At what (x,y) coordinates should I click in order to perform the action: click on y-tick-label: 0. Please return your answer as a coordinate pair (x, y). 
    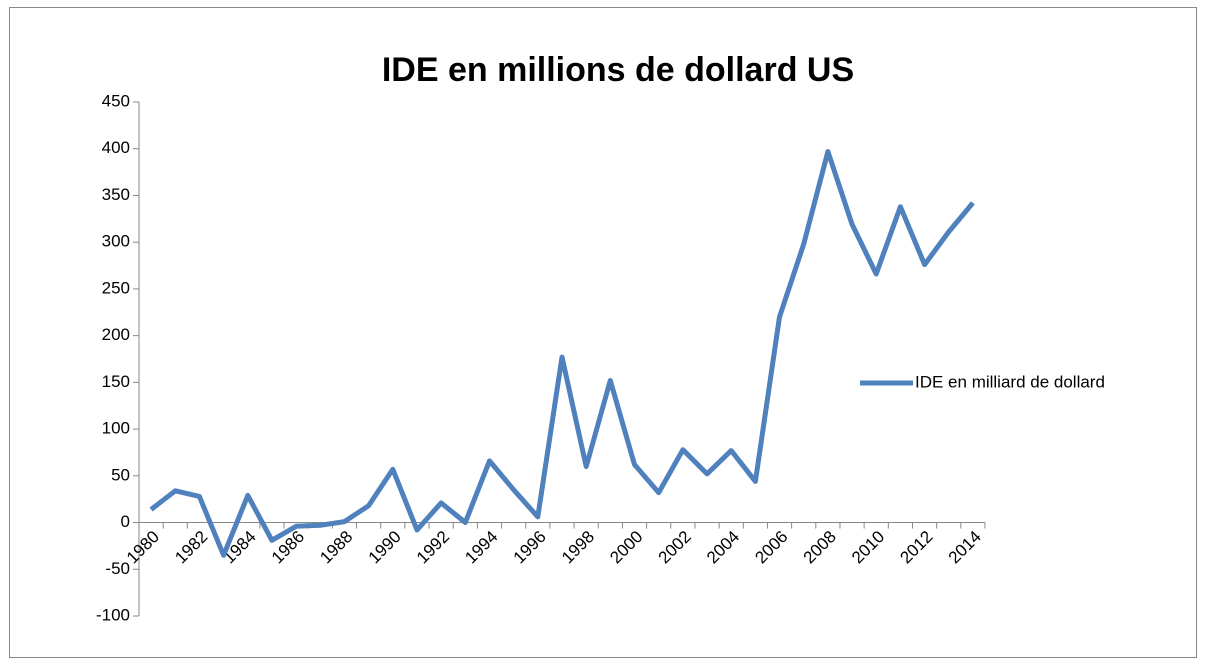
    Looking at the image, I should click on (125, 521).